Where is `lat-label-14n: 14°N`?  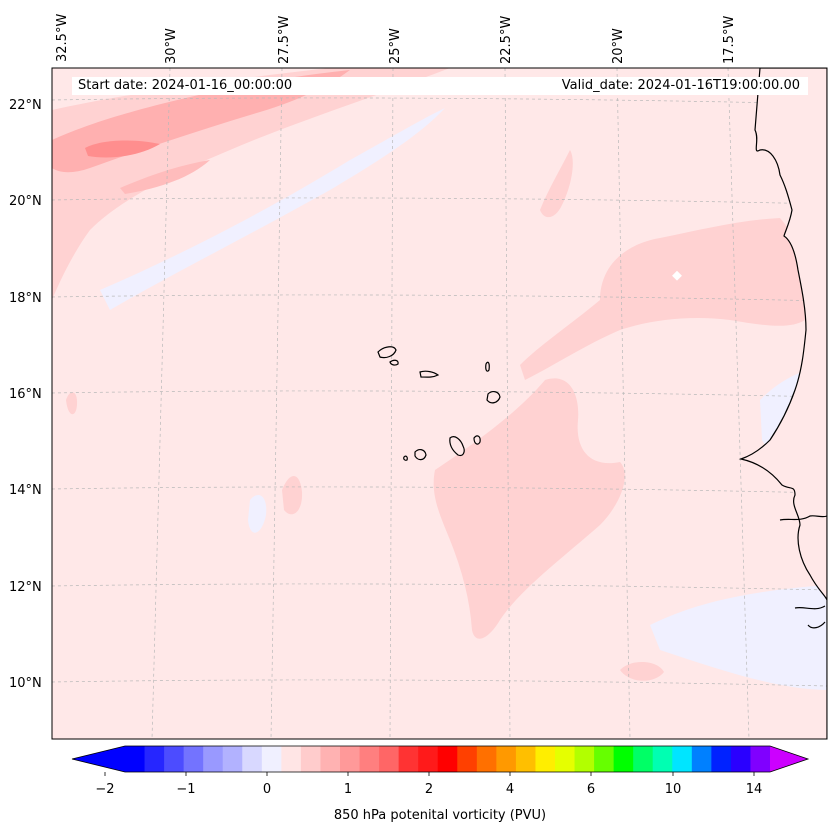
lat-label-14n: 14°N is located at coordinates (25, 490).